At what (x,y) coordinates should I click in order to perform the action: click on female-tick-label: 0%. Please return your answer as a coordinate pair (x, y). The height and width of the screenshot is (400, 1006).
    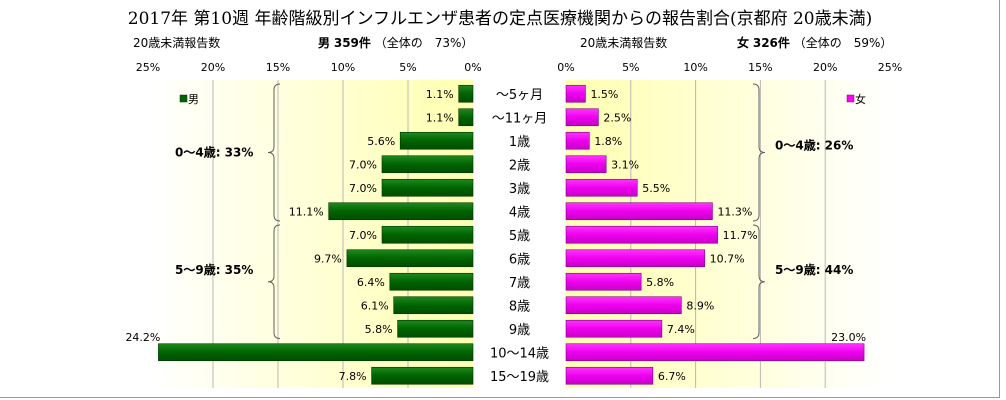
    Looking at the image, I should click on (565, 67).